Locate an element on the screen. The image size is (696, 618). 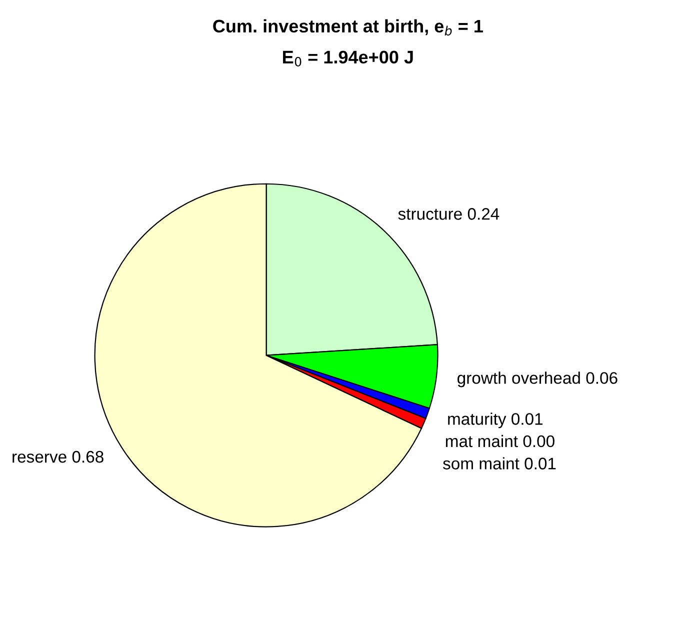
chart-subtitle: E$_{0}$ = 1.94e+00 J is located at coordinates (348, 58).